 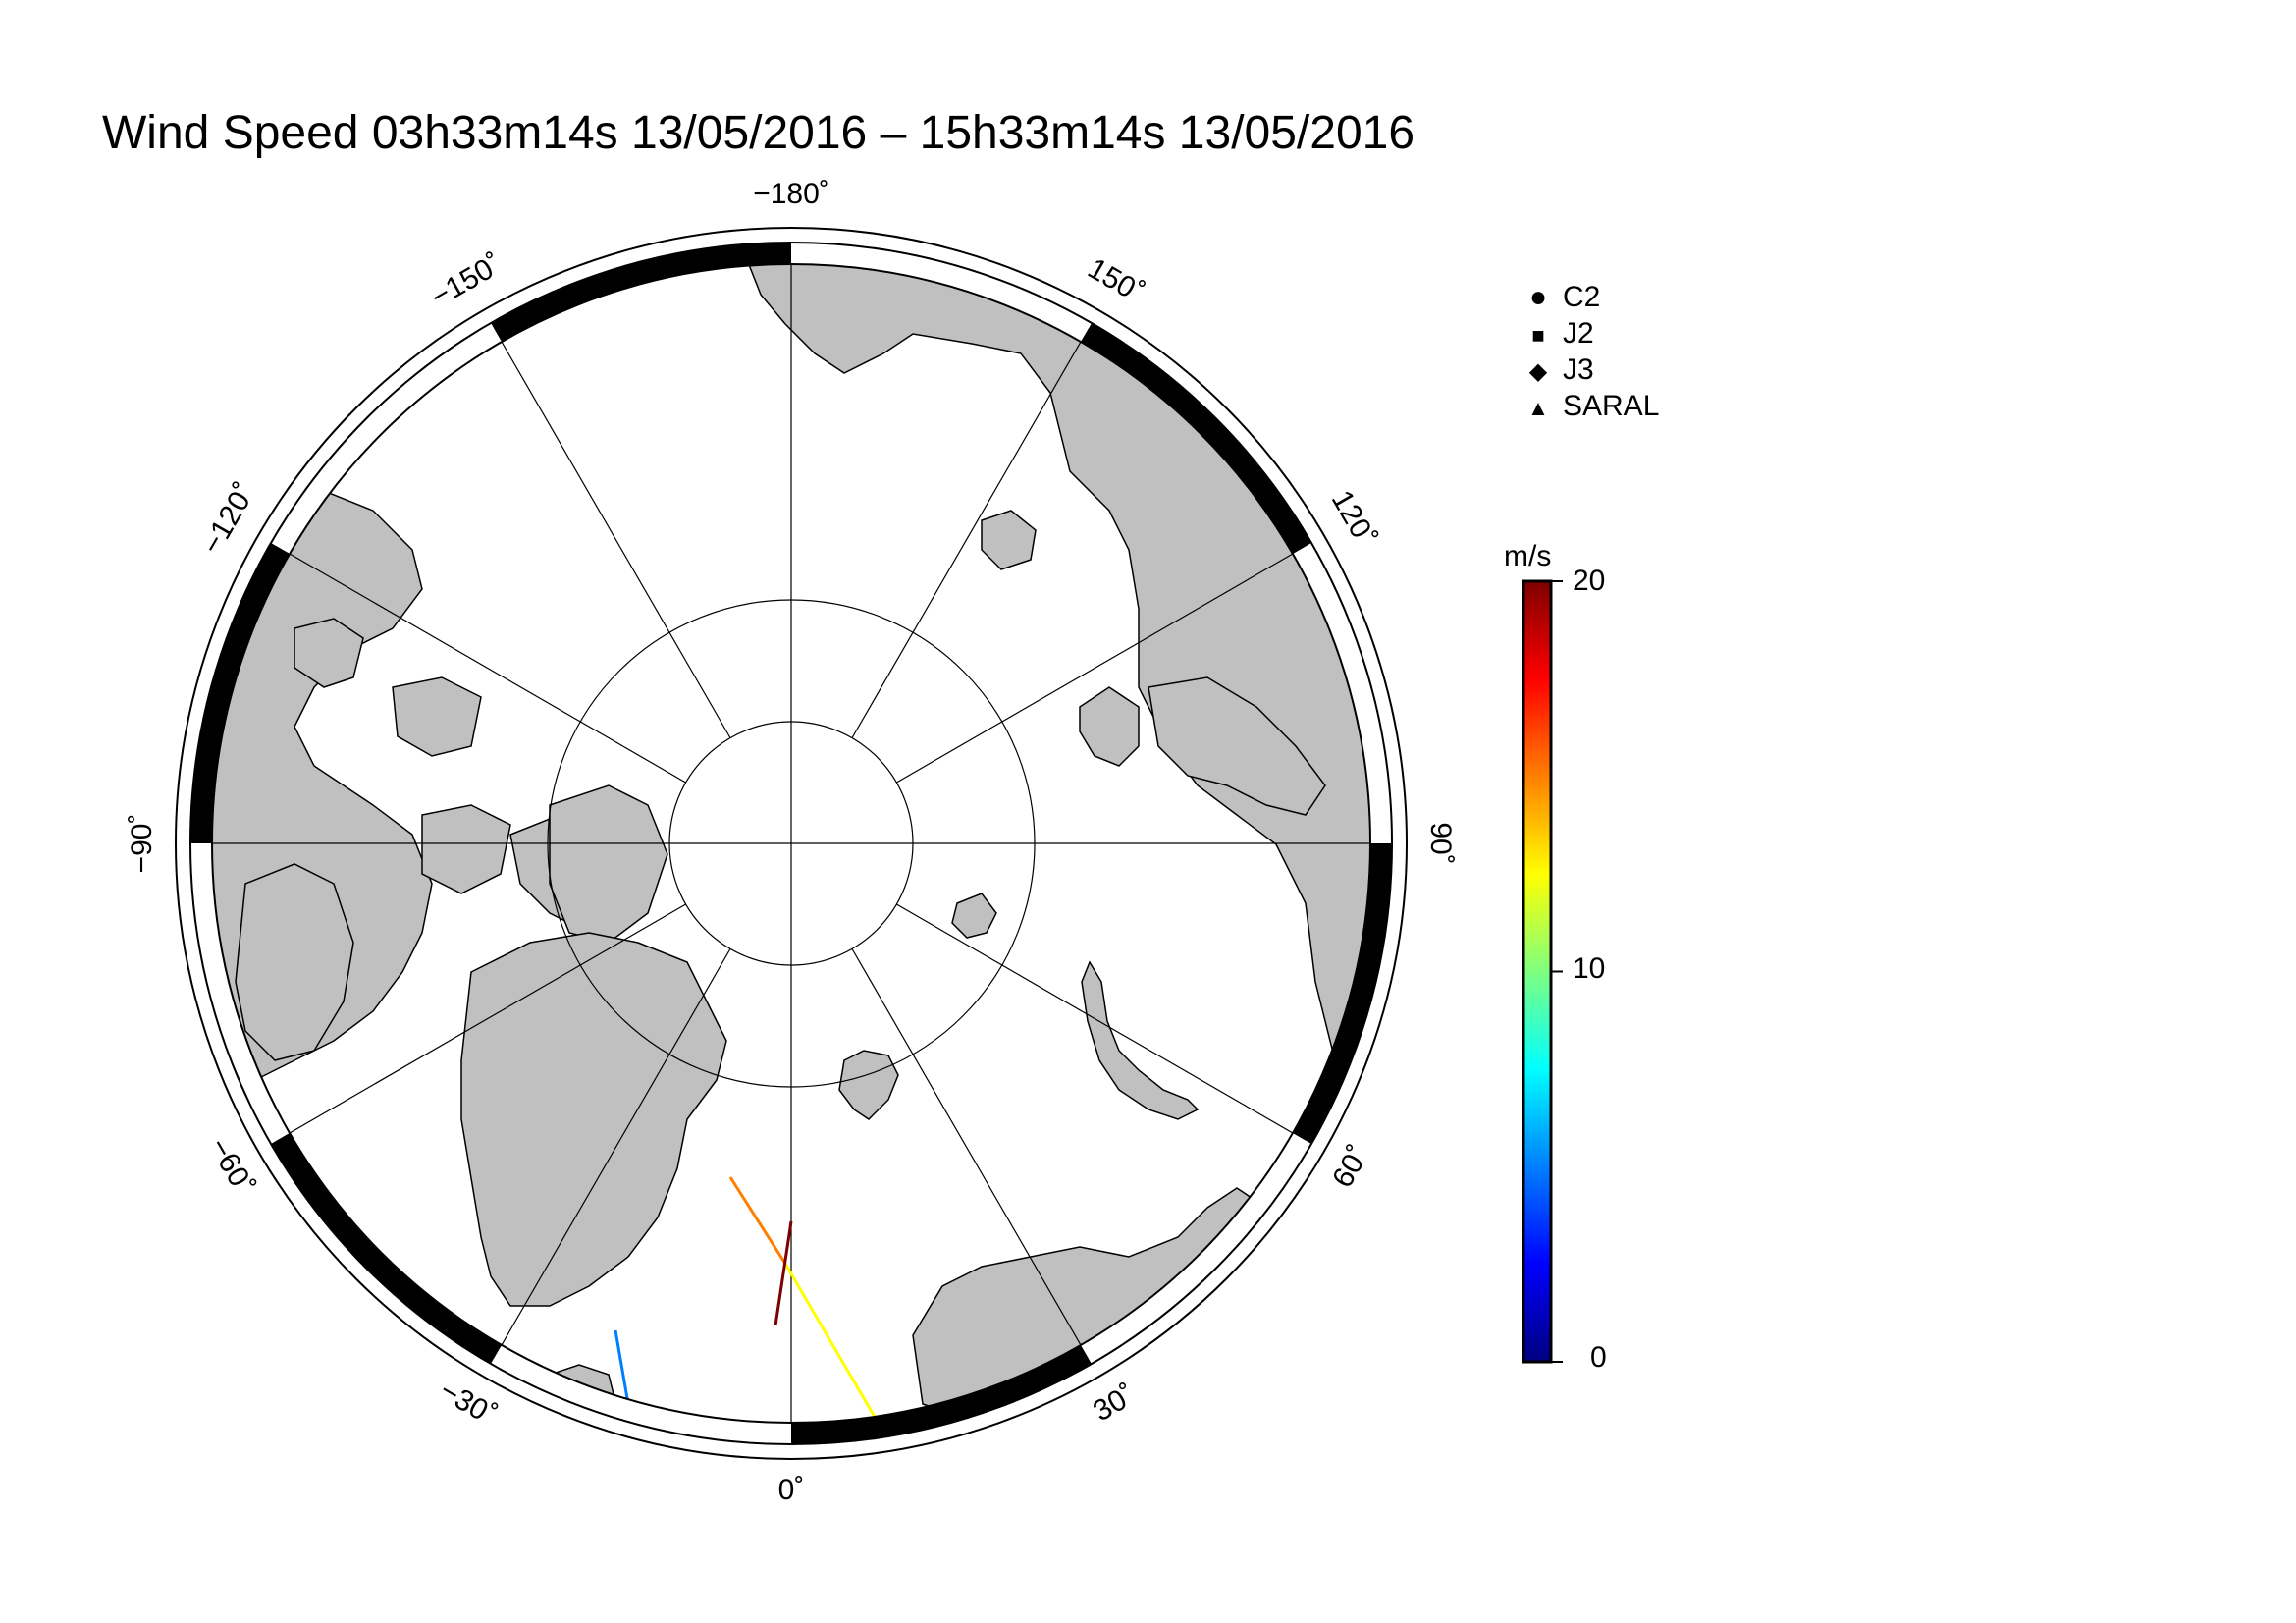 I want to click on track-orange, so click(x=757, y=1220).